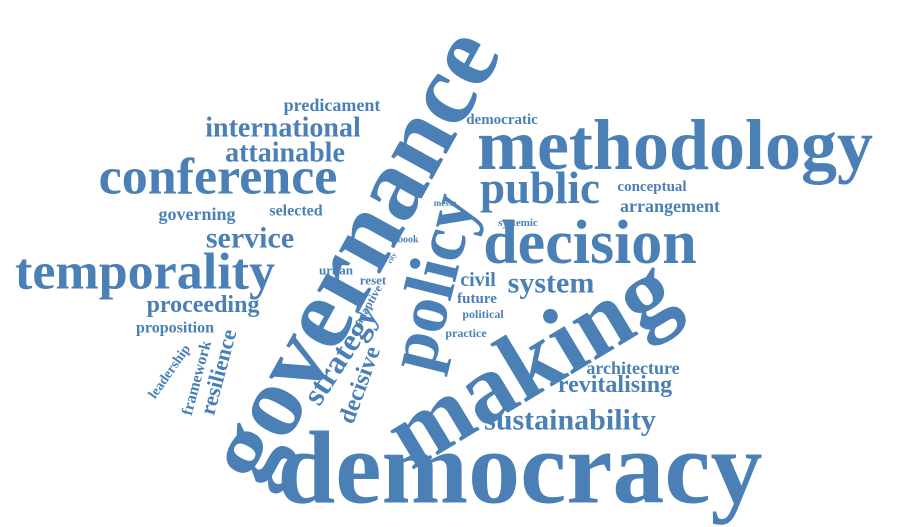 The height and width of the screenshot is (527, 900). I want to click on word: urban, so click(336, 270).